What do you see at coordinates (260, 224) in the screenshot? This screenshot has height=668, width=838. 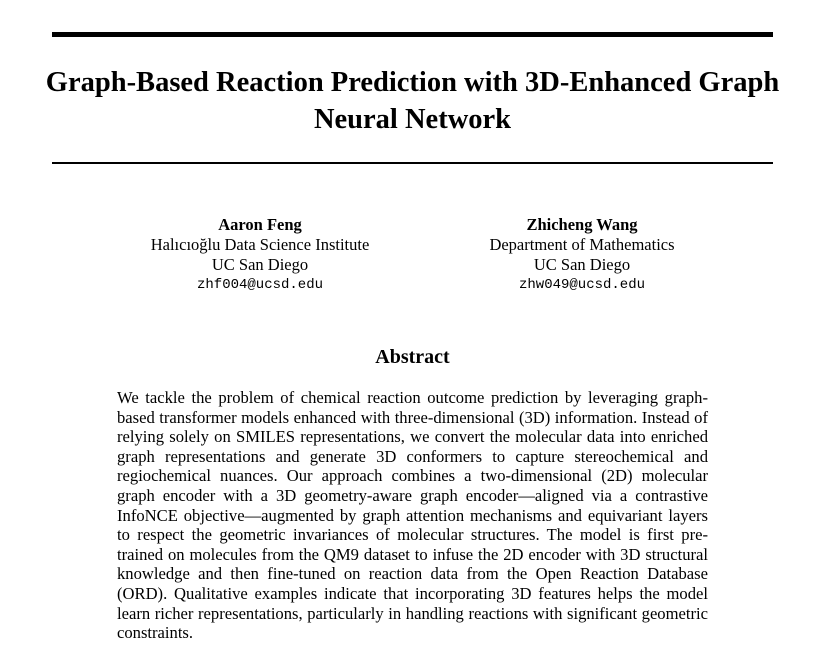 I see `author-name: Aaron Feng` at bounding box center [260, 224].